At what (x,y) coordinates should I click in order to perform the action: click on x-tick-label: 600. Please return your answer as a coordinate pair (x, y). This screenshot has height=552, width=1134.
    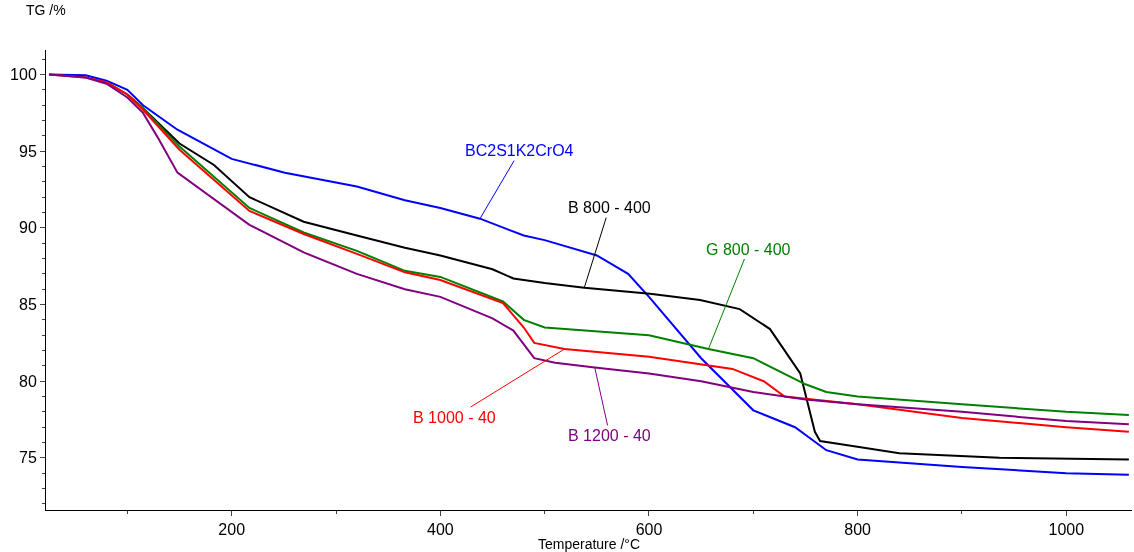
    Looking at the image, I should click on (649, 530).